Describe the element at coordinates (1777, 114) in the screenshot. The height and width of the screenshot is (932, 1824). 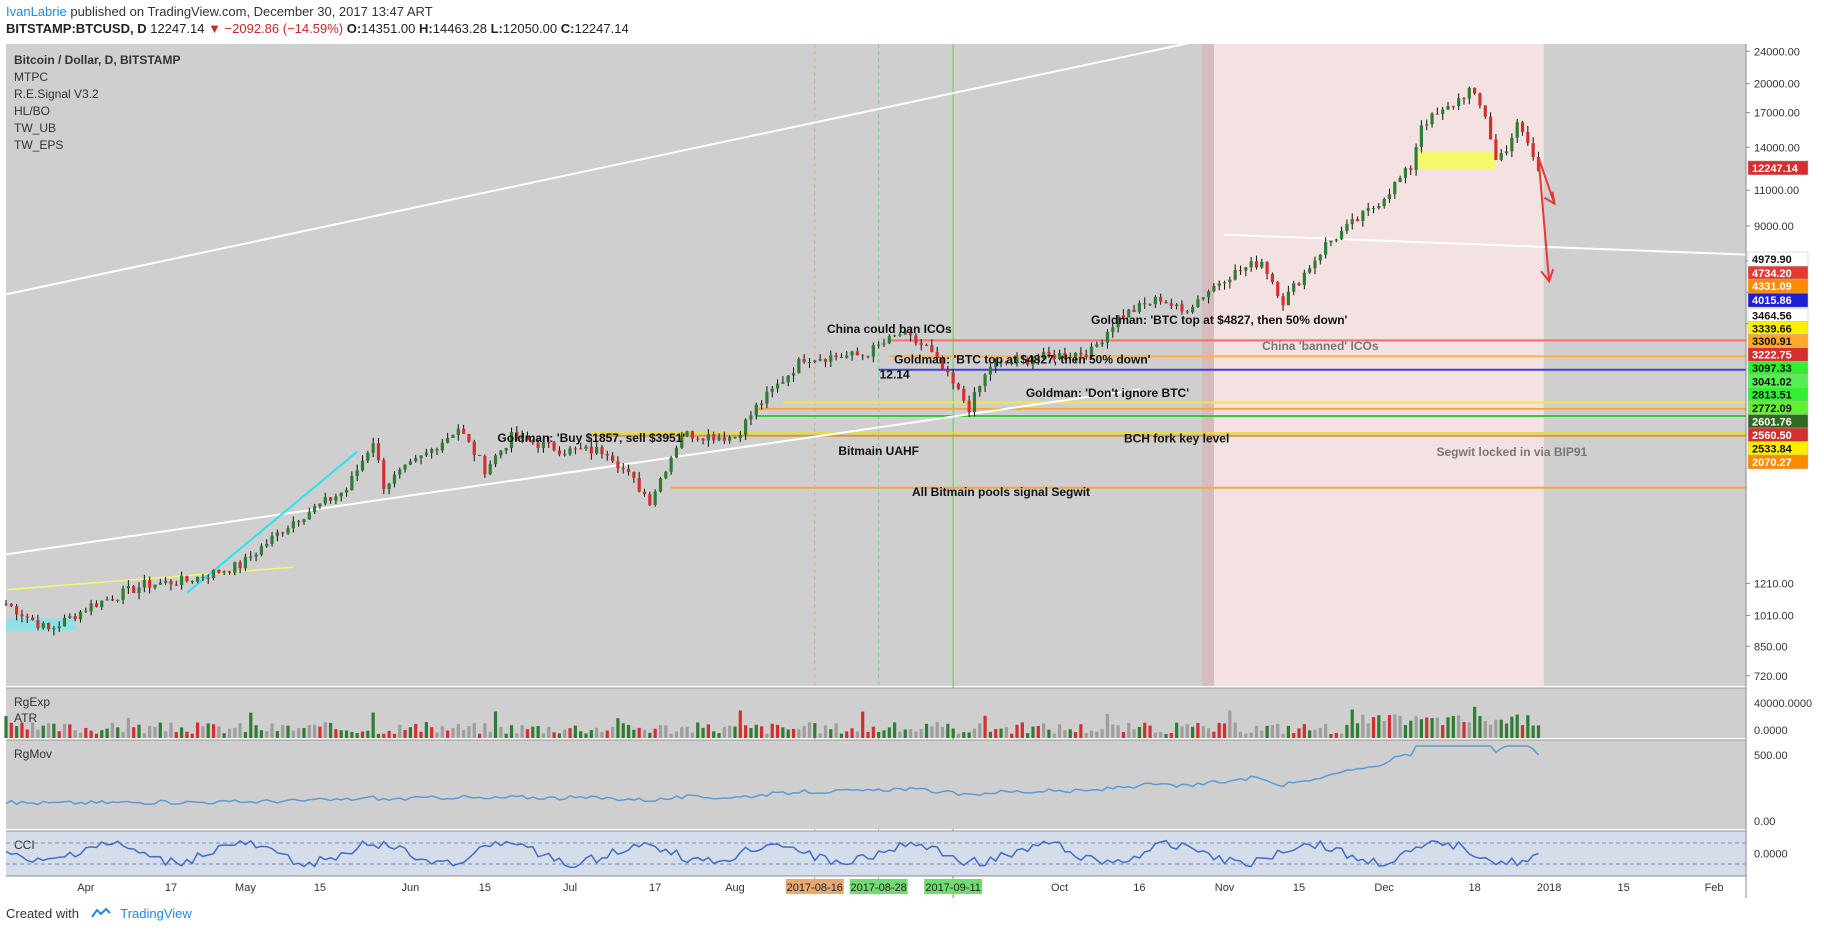
I see `price-tick-label: 17000.00` at that location.